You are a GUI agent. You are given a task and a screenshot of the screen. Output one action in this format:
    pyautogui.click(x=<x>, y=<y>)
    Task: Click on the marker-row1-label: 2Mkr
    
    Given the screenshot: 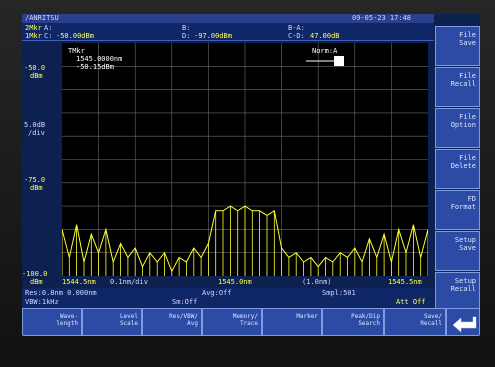 What is the action you would take?
    pyautogui.click(x=33, y=28)
    